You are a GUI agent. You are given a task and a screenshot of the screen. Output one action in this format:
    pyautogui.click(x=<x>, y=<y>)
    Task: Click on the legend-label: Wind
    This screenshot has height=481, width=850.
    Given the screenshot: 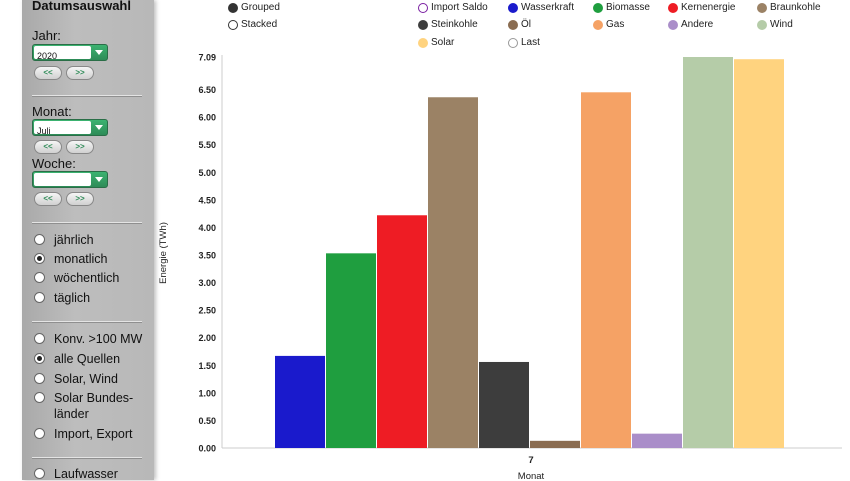 What is the action you would take?
    pyautogui.click(x=781, y=24)
    